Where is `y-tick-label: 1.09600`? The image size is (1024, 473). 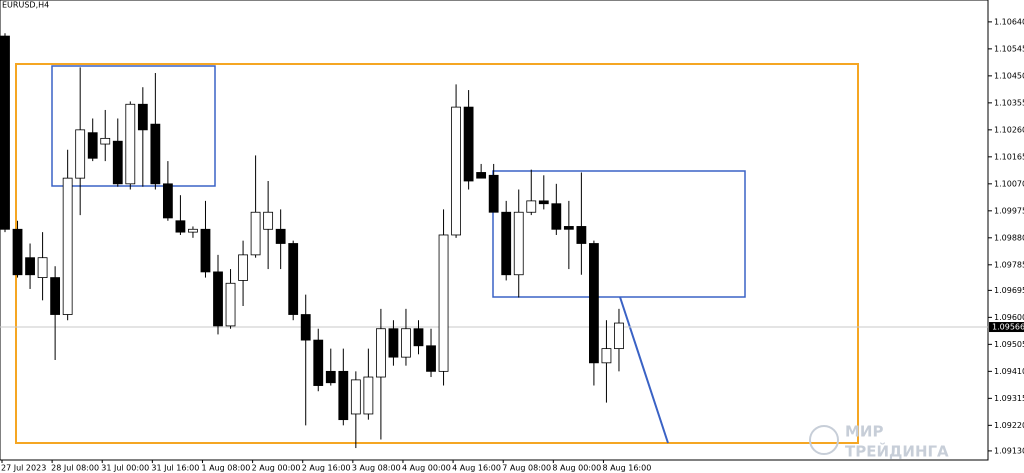
y-tick-label: 1.09600 is located at coordinates (1009, 317).